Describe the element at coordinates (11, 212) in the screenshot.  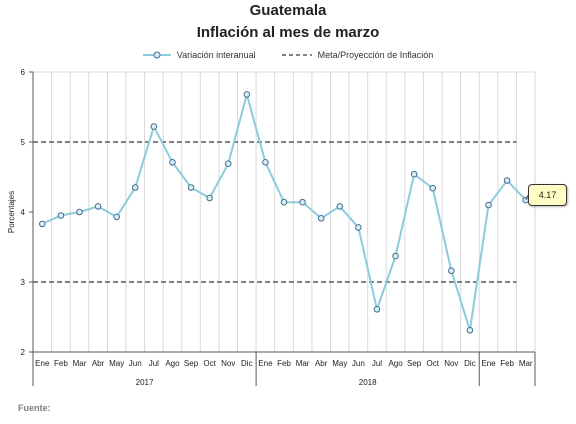
I see `y-axis-label: Porcentajes` at that location.